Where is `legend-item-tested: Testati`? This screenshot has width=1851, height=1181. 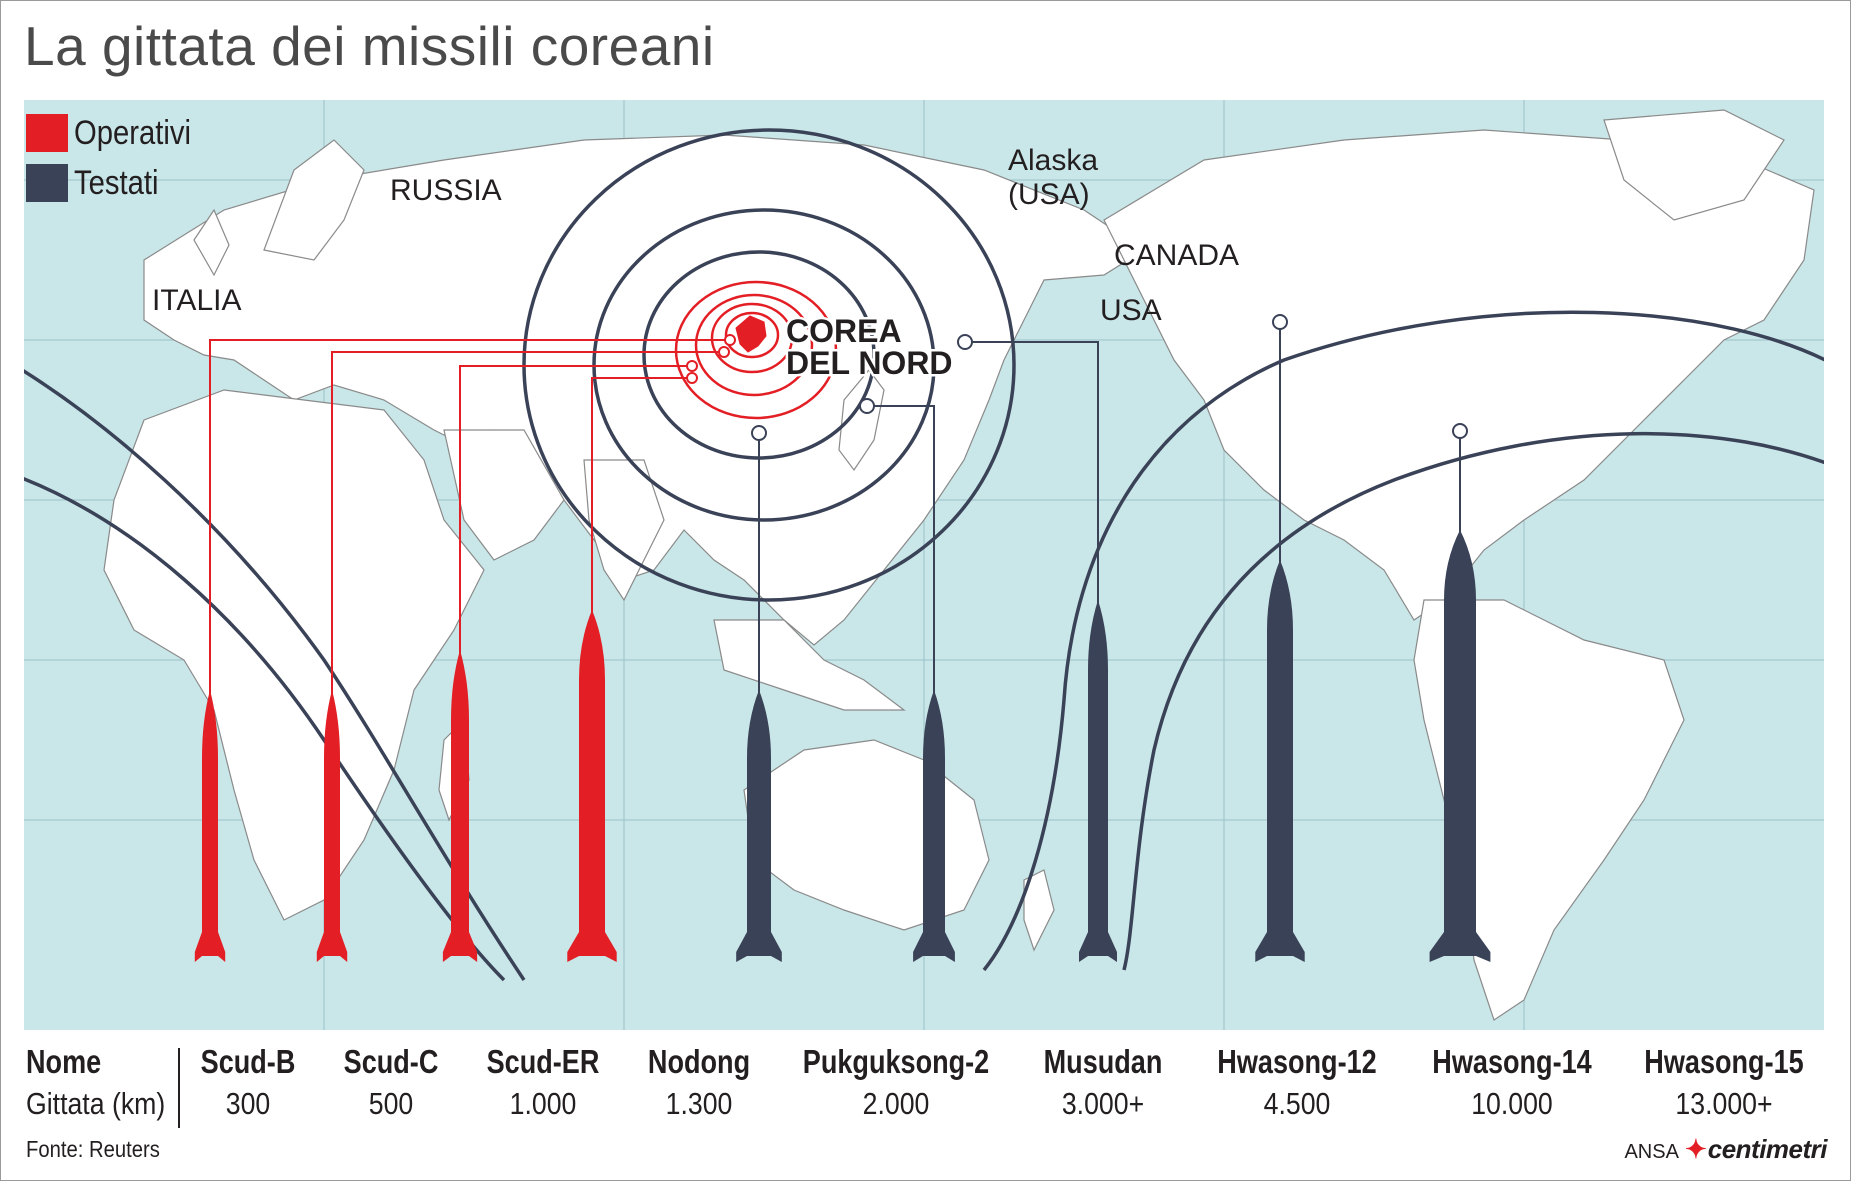 legend-item-tested: Testati is located at coordinates (118, 183).